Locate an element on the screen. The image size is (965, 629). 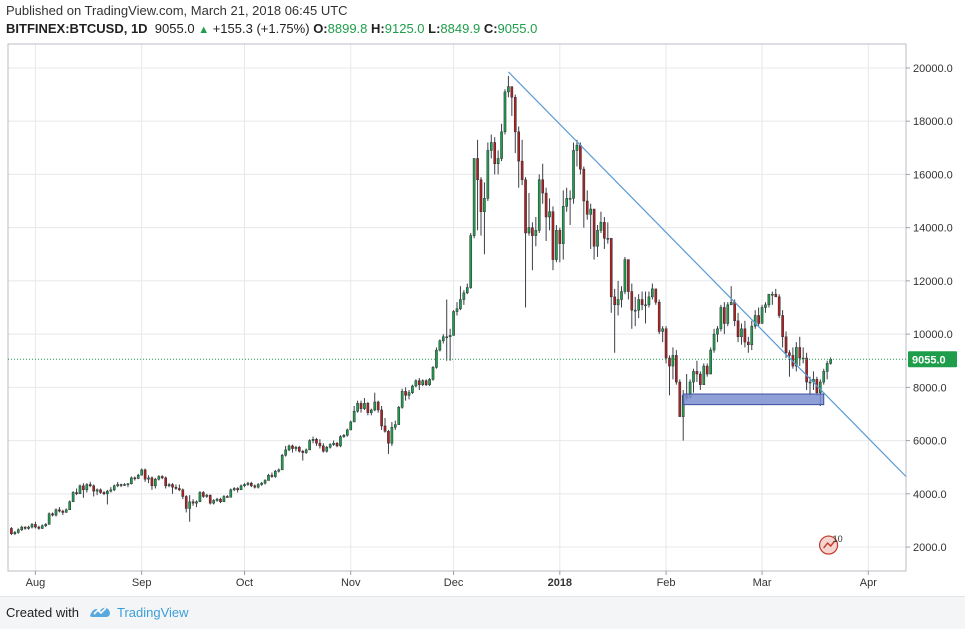
price-tick-label: 12000.0 is located at coordinates (933, 282).